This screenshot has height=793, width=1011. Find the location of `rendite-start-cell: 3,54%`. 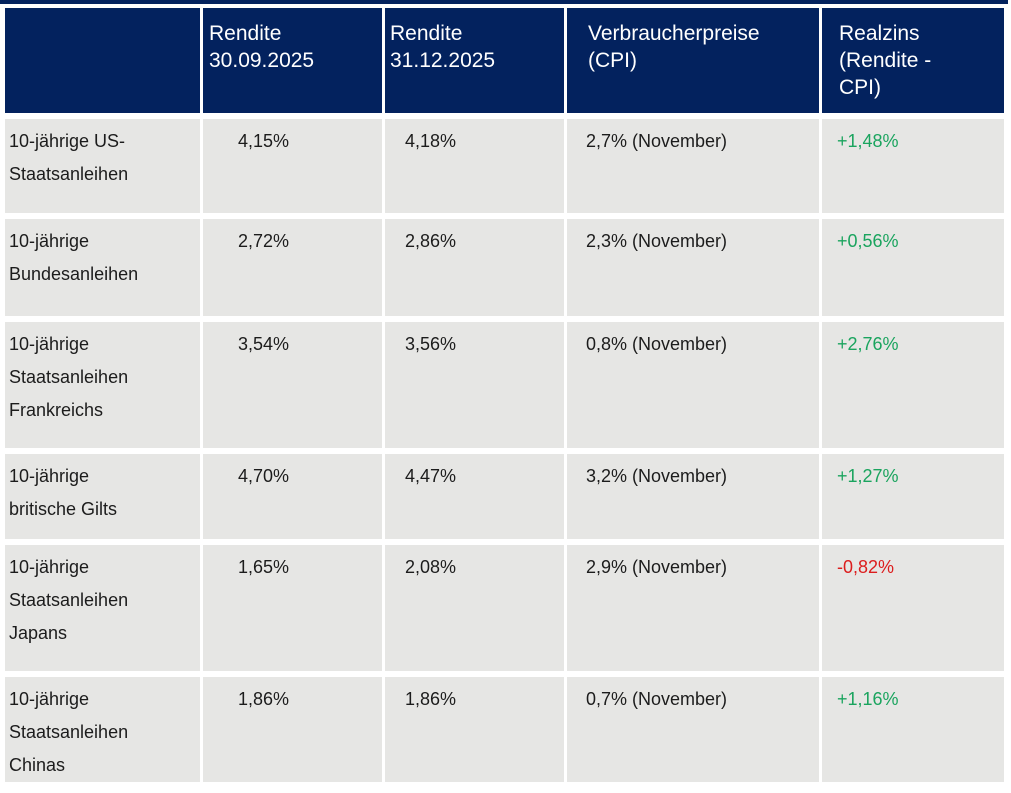

rendite-start-cell: 3,54% is located at coordinates (292, 385).